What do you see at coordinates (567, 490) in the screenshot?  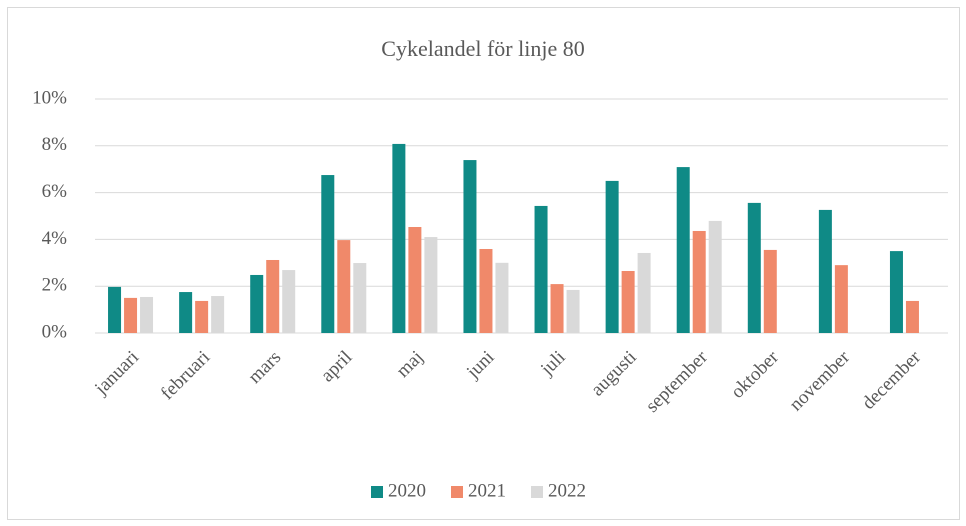 I see `legend-label: 2022` at bounding box center [567, 490].